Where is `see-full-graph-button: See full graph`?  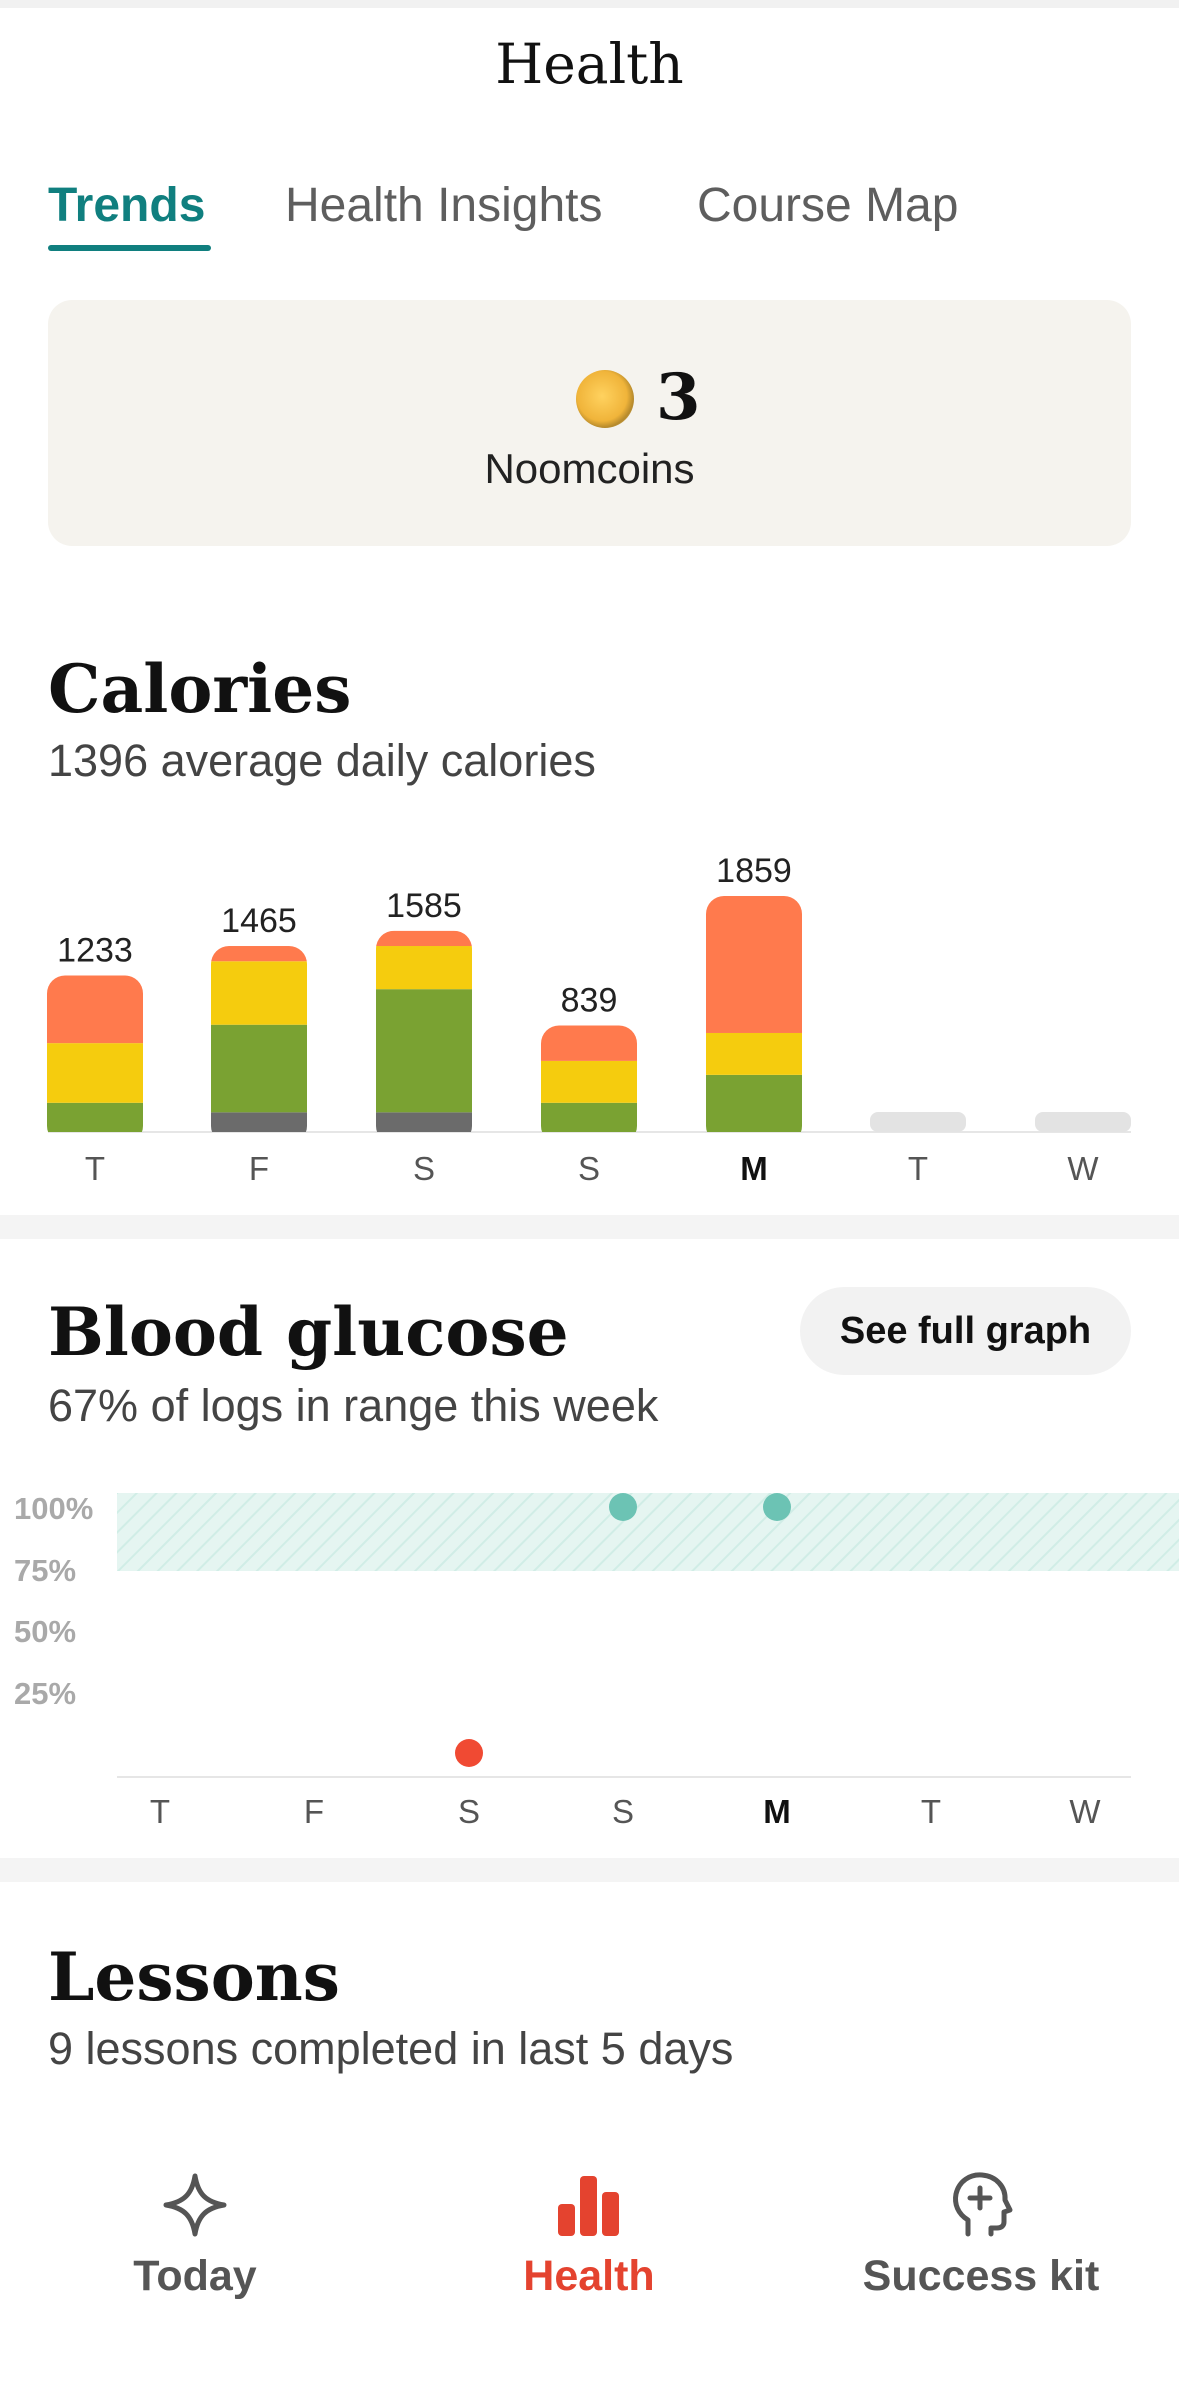 see-full-graph-button: See full graph is located at coordinates (965, 1331).